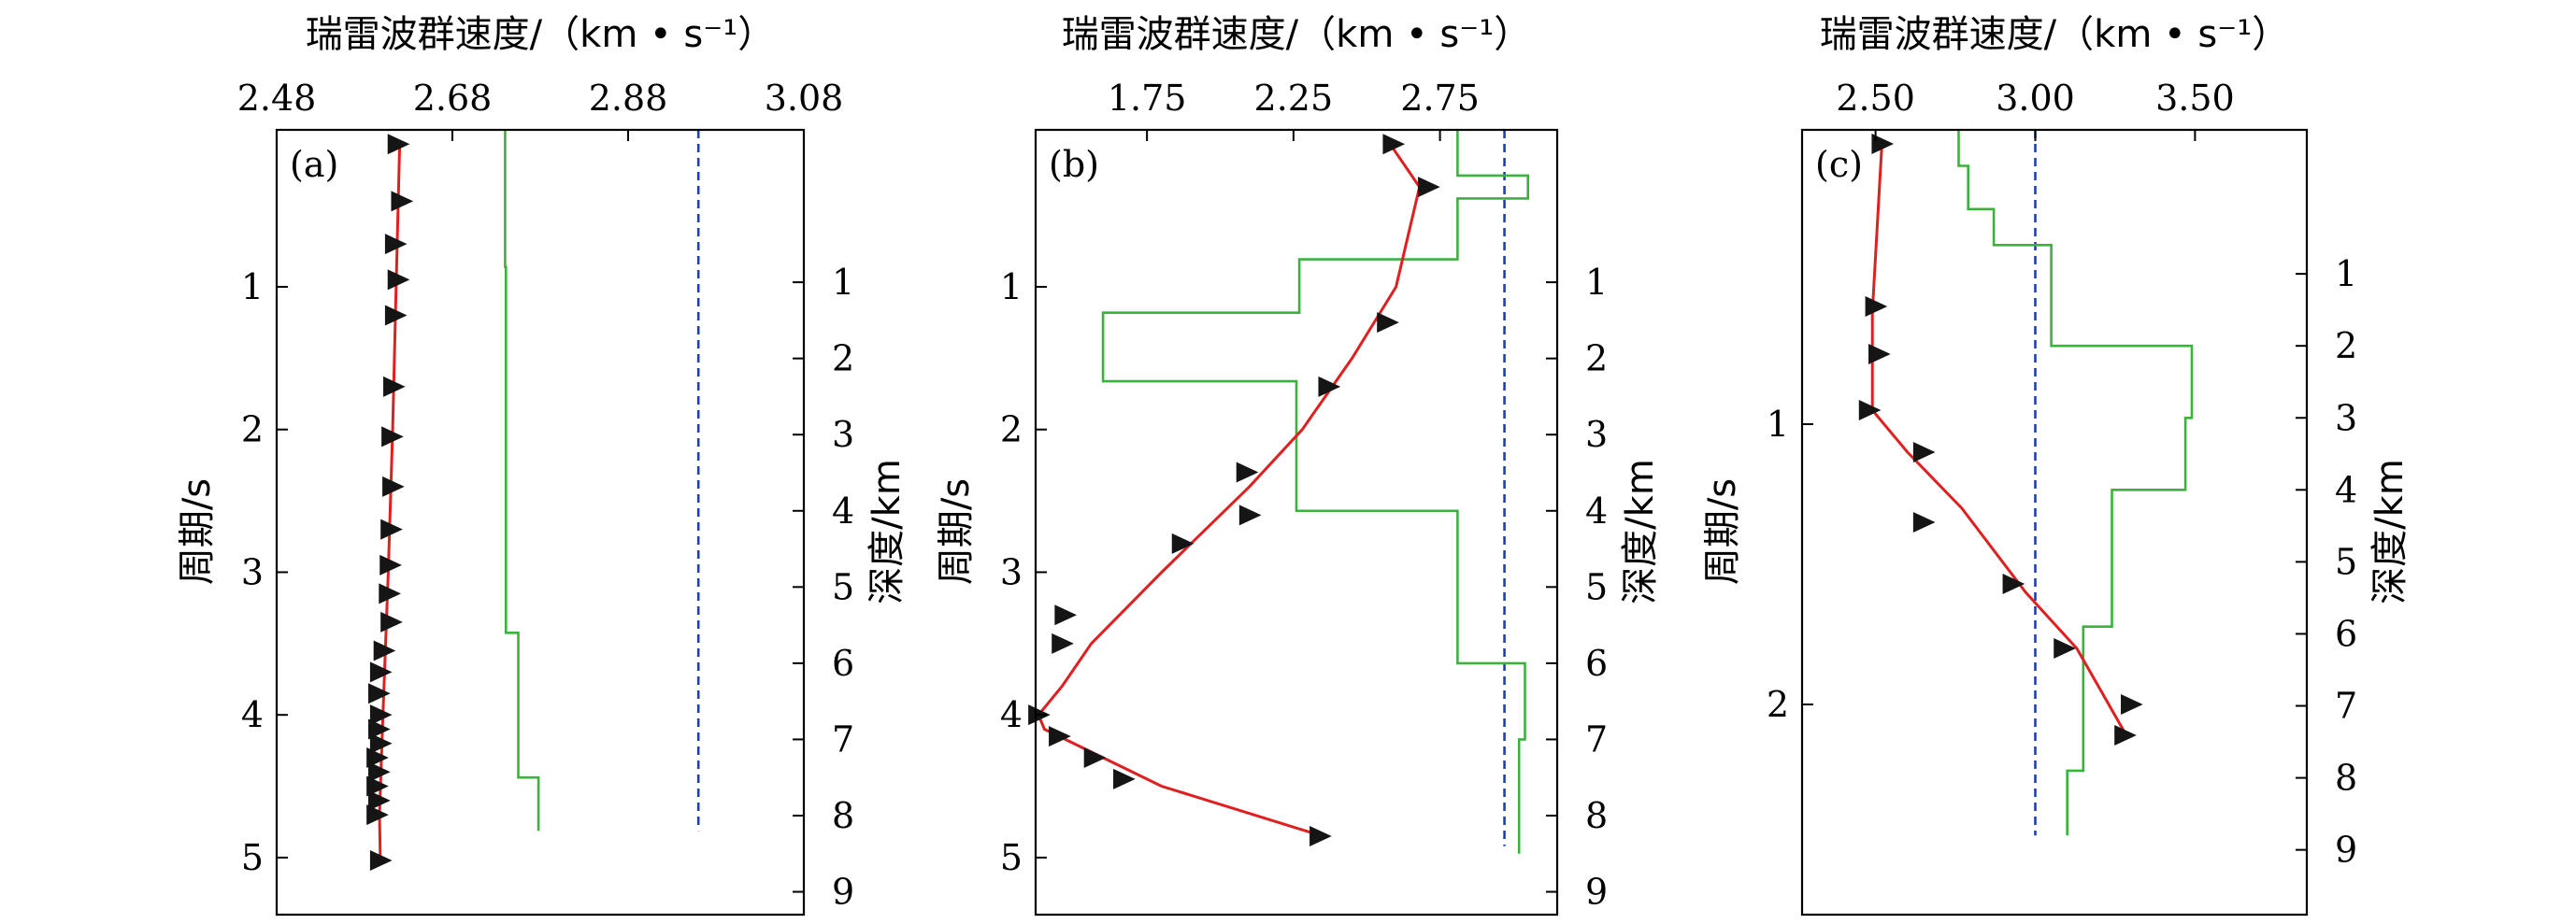  Describe the element at coordinates (1147, 98) in the screenshot. I see `top-tick-label: 1.75` at that location.